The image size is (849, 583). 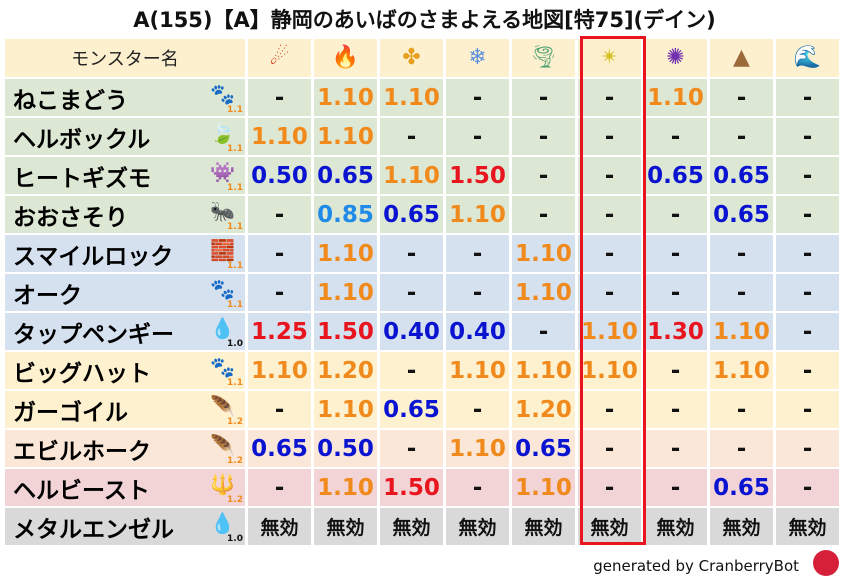 What do you see at coordinates (411, 57) in the screenshot?
I see `explosion-icon: ✤` at bounding box center [411, 57].